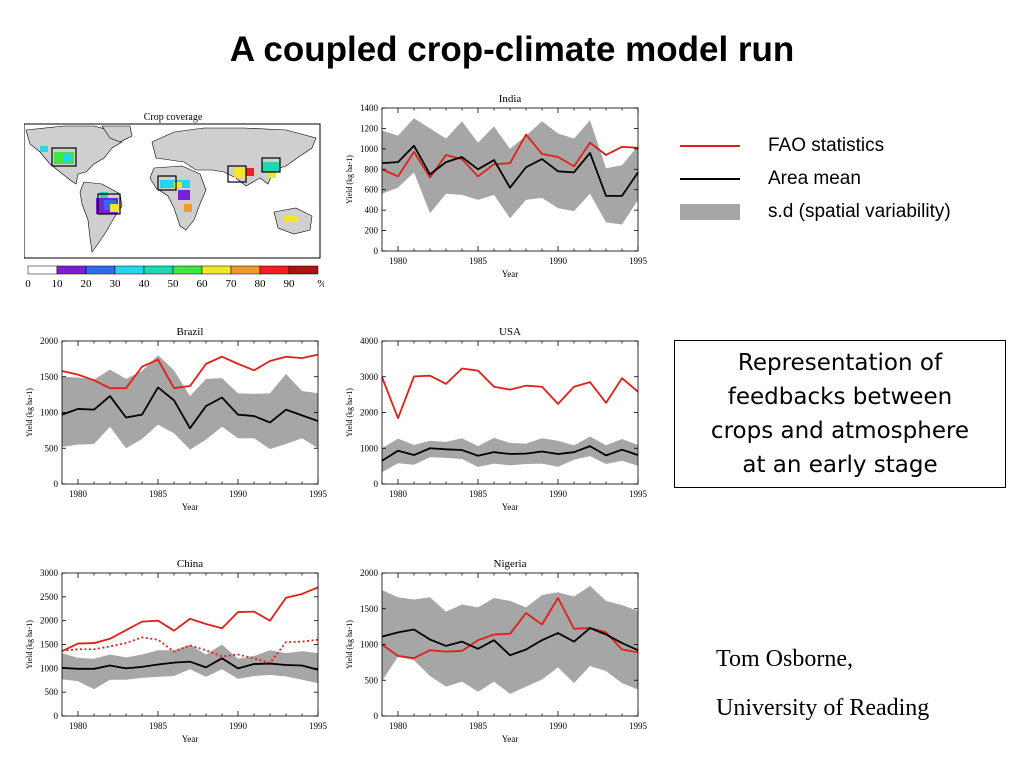 The height and width of the screenshot is (768, 1024). Describe the element at coordinates (372, 210) in the screenshot. I see `y-tick-label: 400` at that location.